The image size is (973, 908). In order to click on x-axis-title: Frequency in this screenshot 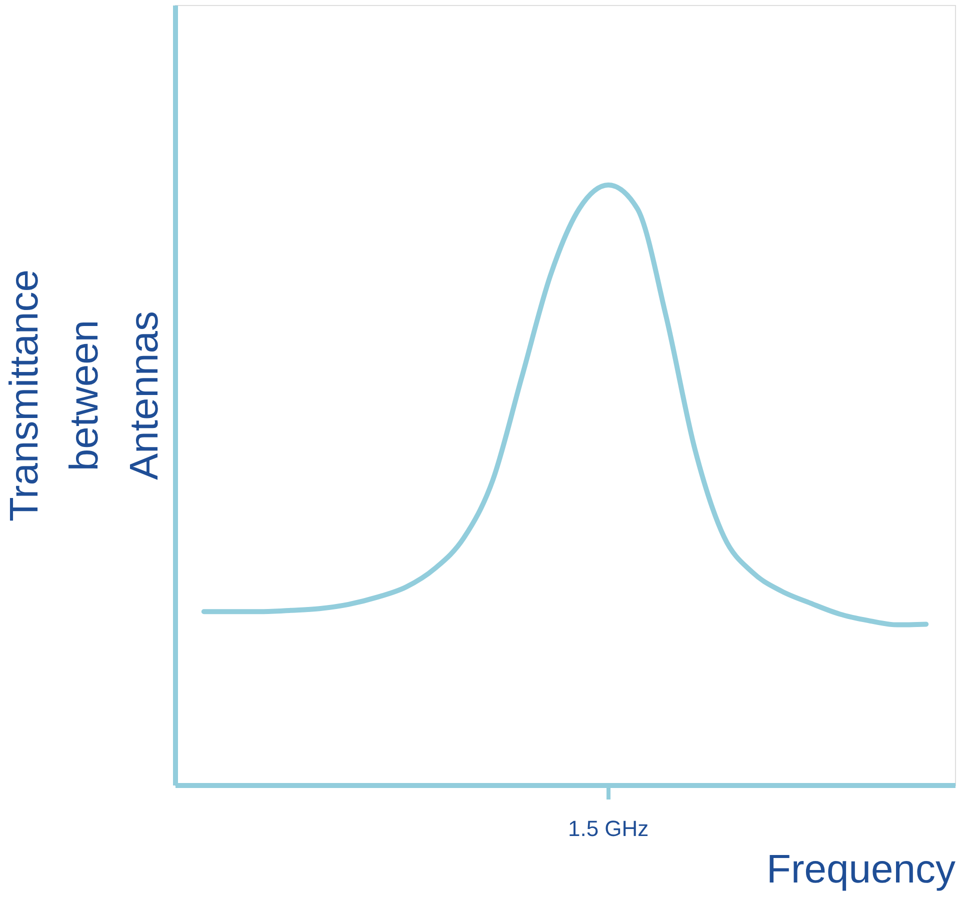, I will do `click(861, 870)`.